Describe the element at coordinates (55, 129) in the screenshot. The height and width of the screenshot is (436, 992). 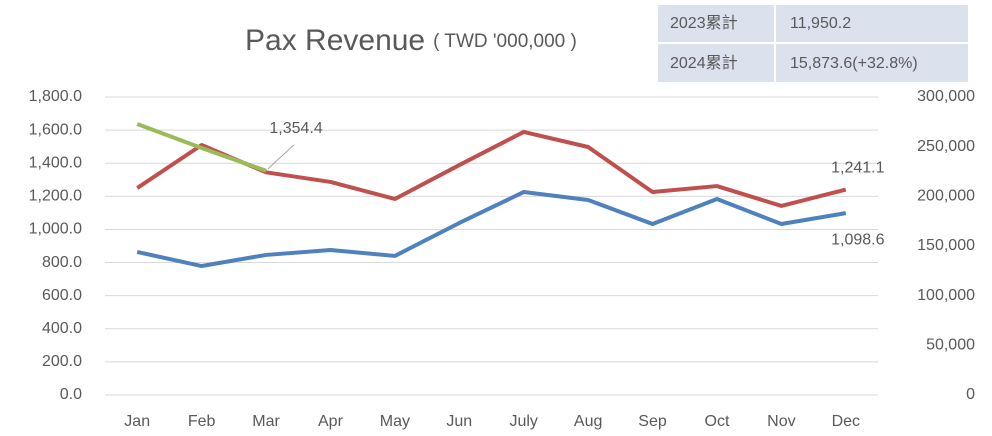
I see `y-tick-label: 1,600.0` at that location.